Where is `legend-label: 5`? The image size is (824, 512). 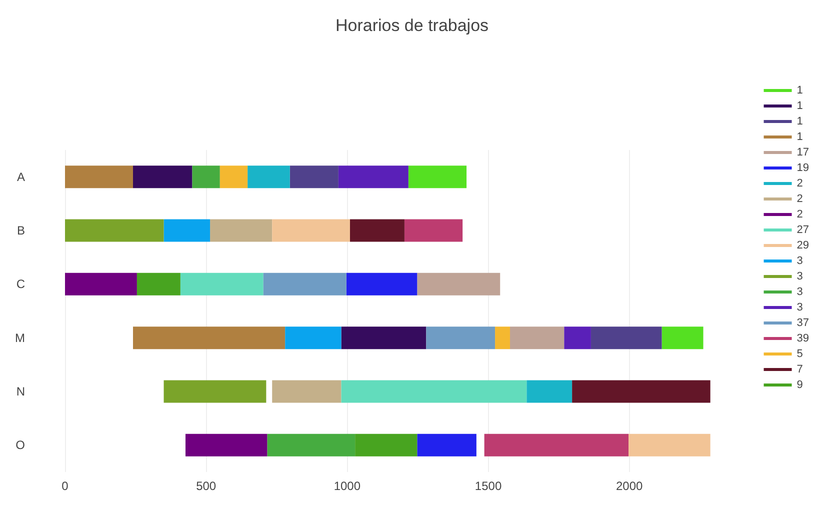 legend-label: 5 is located at coordinates (799, 354).